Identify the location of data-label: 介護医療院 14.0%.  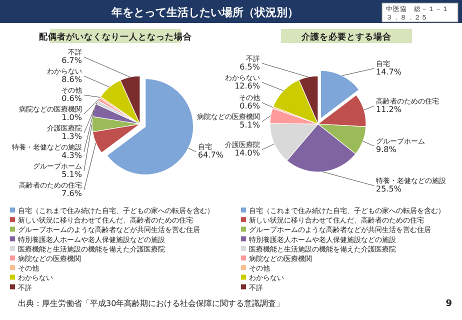
(242, 149).